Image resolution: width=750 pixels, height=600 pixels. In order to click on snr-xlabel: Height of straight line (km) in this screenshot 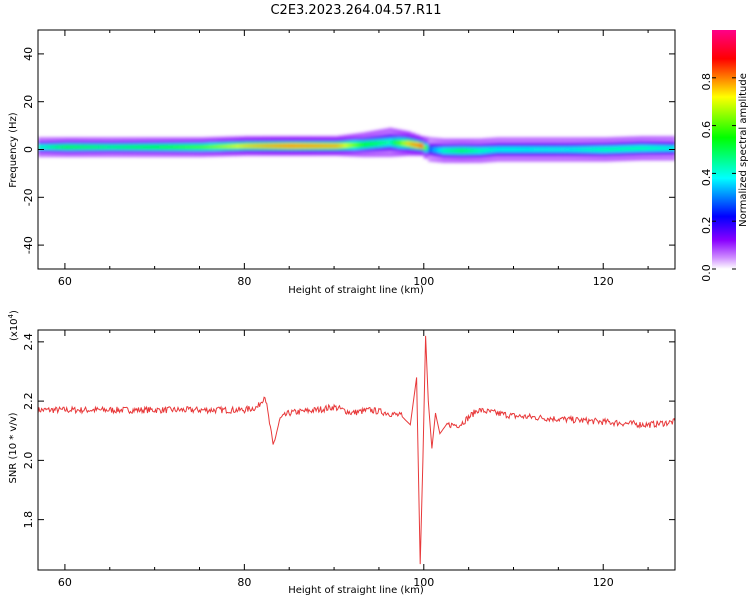, I will do `click(356, 590)`.